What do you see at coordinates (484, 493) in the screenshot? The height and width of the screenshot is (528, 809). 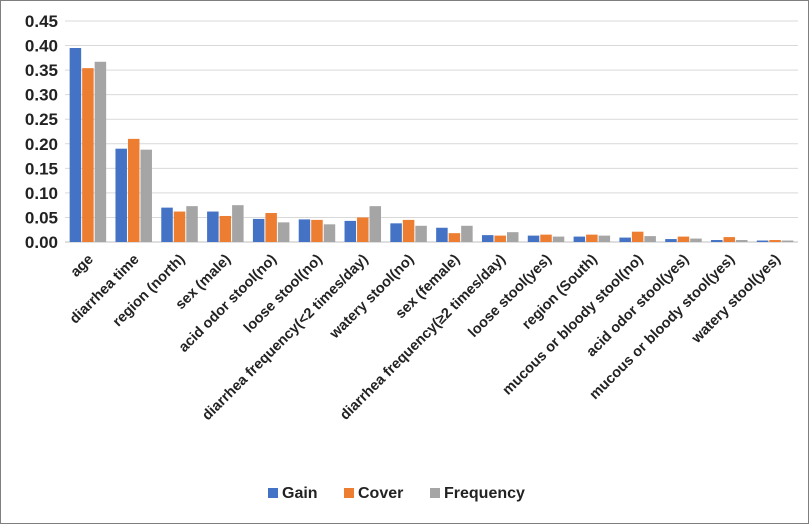 I see `legend-label-frequency: Frequency` at bounding box center [484, 493].